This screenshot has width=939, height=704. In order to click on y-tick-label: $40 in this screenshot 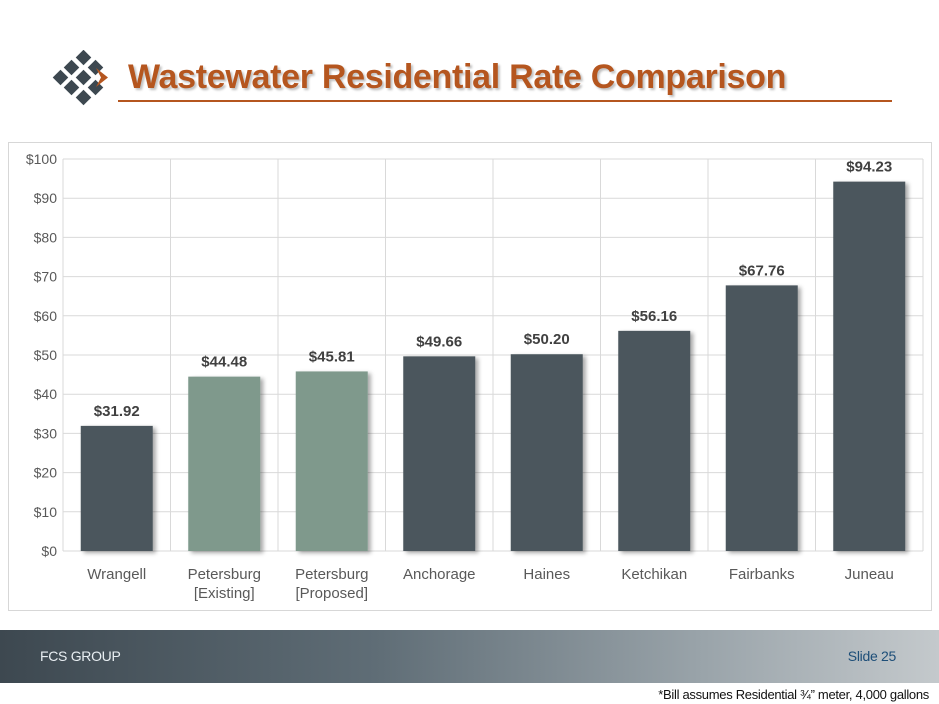, I will do `click(46, 394)`.